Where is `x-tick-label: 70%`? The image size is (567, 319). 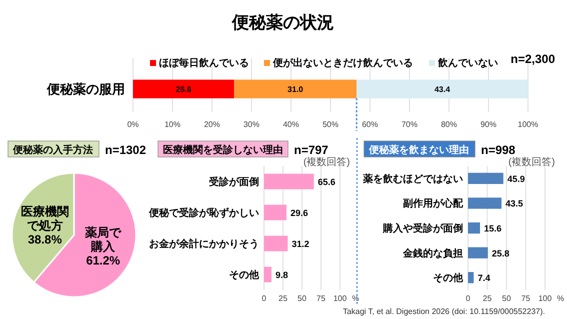 x-tick-label: 70% is located at coordinates (409, 124).